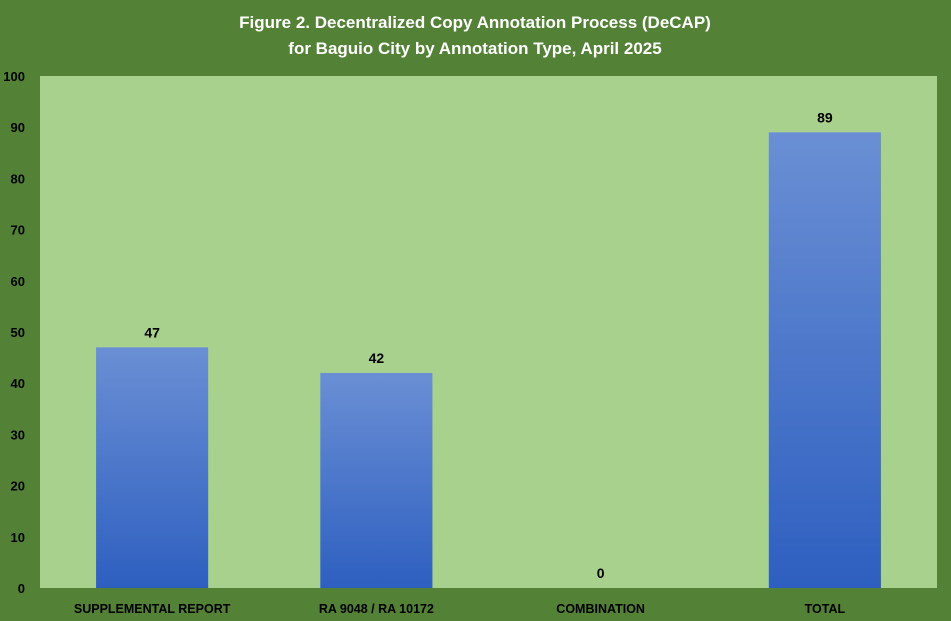  Describe the element at coordinates (18, 434) in the screenshot. I see `y-tick-label: 30` at that location.